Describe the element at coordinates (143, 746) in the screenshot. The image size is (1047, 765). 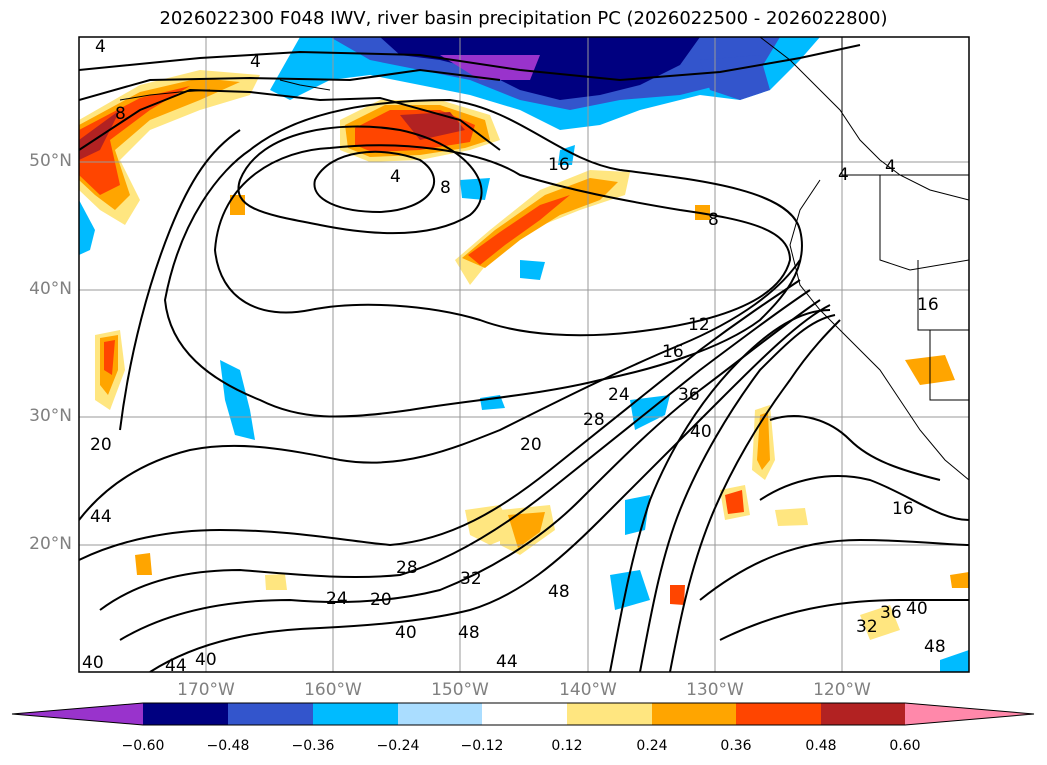
I see `colorbar-tick: −0.60` at that location.